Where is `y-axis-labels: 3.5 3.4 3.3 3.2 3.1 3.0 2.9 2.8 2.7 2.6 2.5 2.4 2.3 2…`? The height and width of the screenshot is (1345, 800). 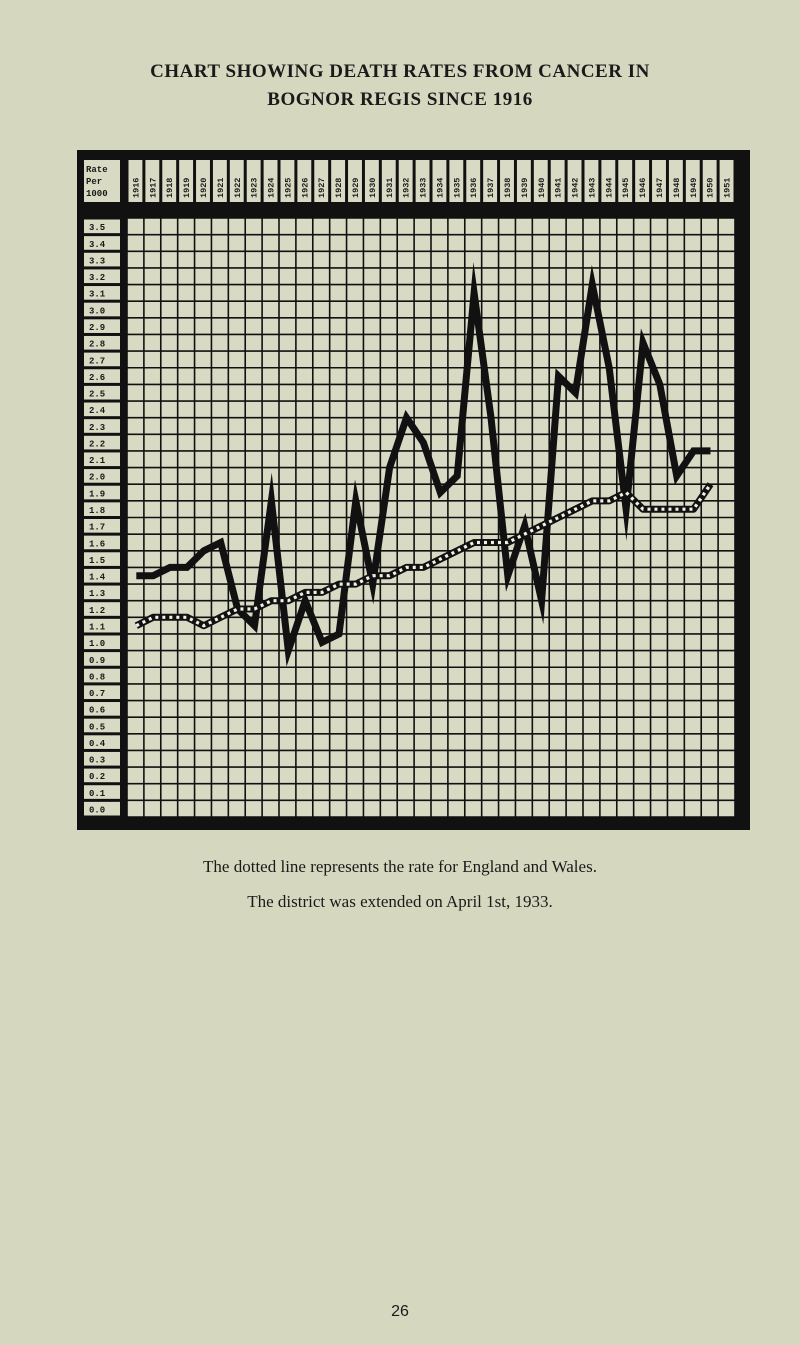
y-axis-labels: 3.5 3.4 3.3 3.2 3.1 3.0 2.9 2.8 2.7 2.6 2.5 2.4 2.3 2… is located at coordinates (102, 517).